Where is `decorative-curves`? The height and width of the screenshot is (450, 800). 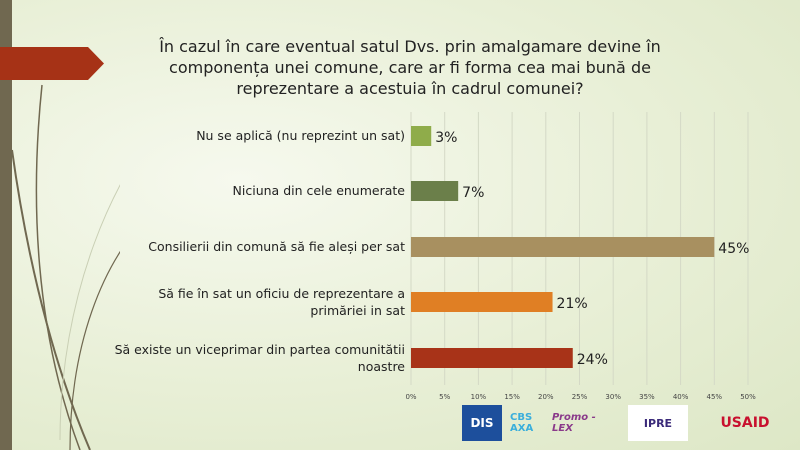
decorative-curves is located at coordinates (65, 267).